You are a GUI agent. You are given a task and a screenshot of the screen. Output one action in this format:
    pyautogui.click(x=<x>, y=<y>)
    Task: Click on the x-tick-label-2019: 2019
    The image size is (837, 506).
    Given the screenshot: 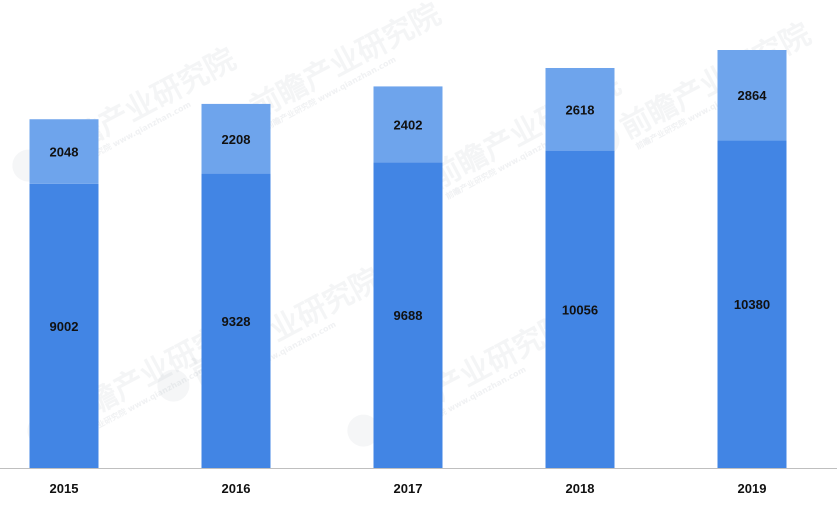 What is the action you would take?
    pyautogui.click(x=752, y=488)
    